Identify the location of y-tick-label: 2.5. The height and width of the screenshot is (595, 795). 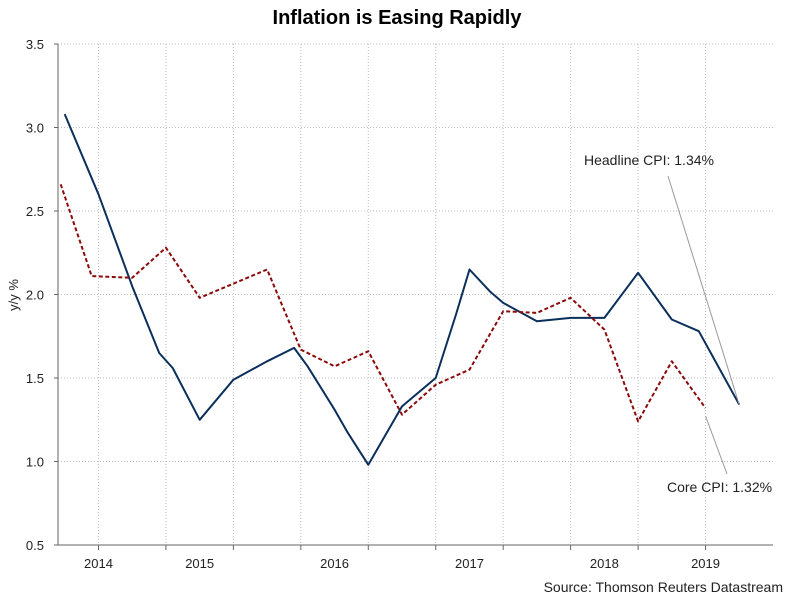
(35, 211).